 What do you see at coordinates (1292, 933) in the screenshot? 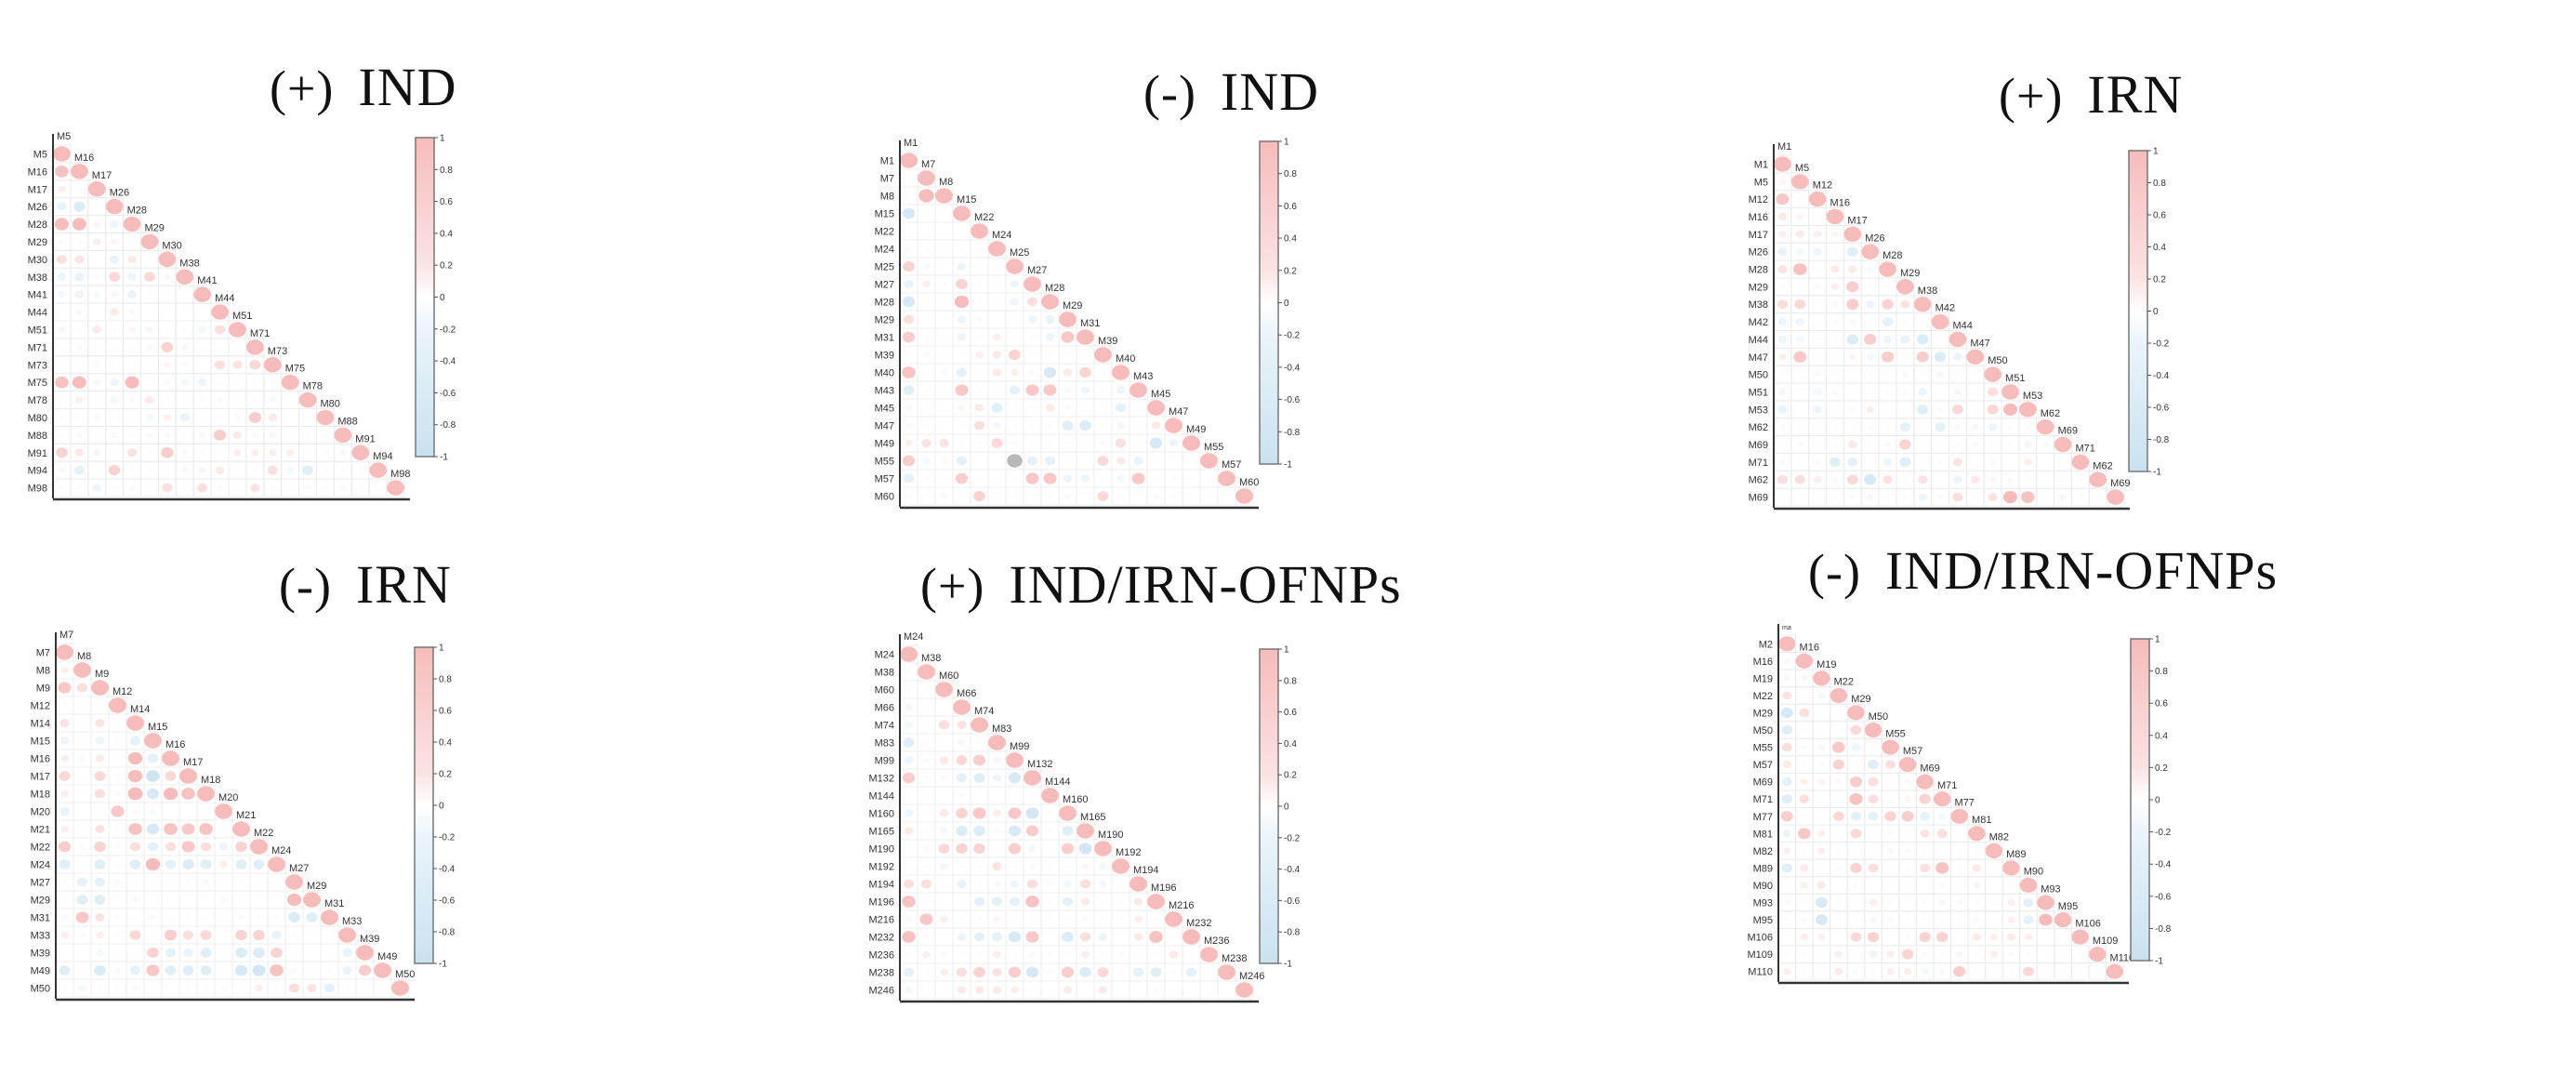
I see `colorbar-tick-label: -0.8` at bounding box center [1292, 933].